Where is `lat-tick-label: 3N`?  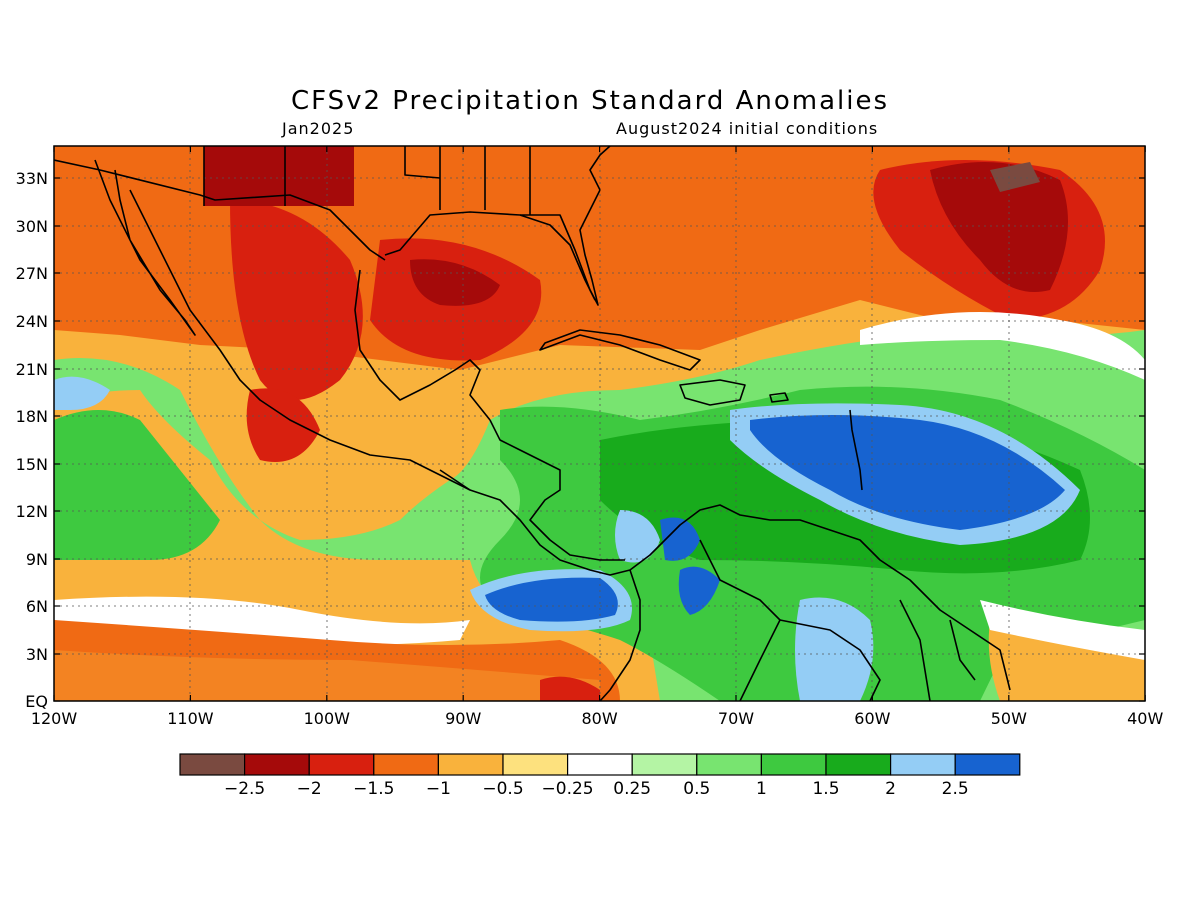
lat-tick-label: 3N is located at coordinates (37, 654).